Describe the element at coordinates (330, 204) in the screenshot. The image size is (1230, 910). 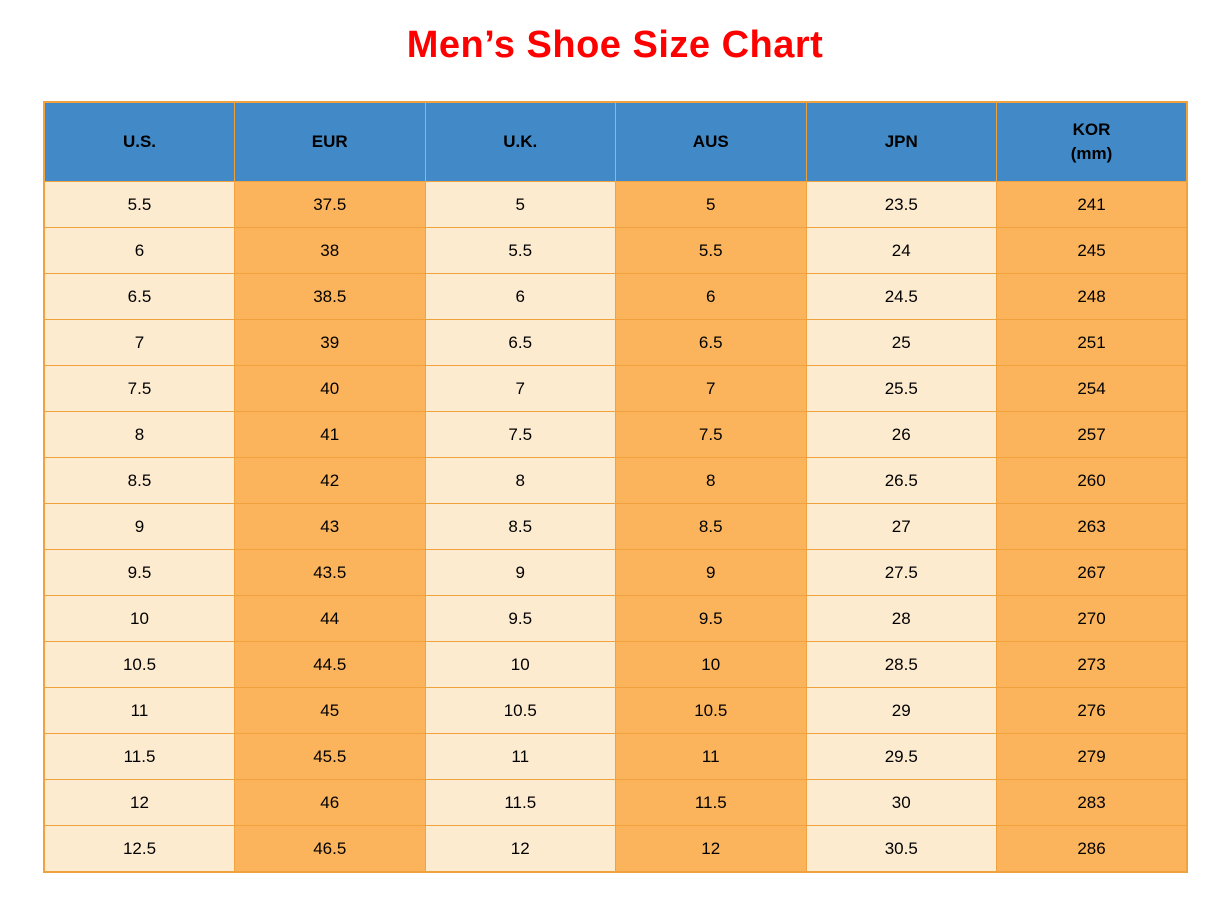
I see `table-cell: 37.5` at that location.